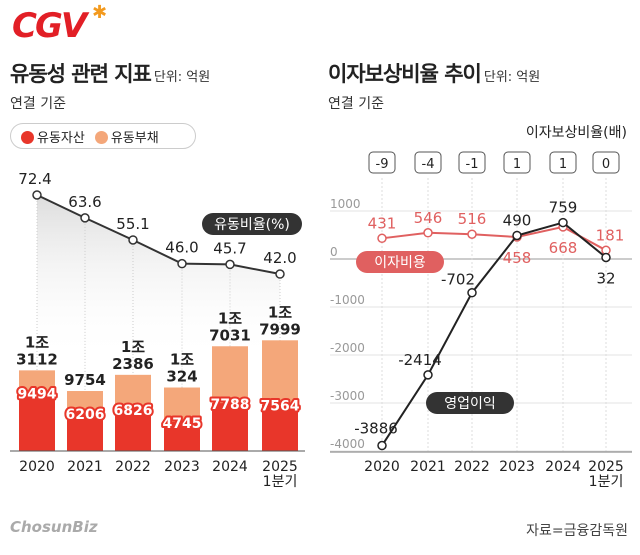 This screenshot has height=555, width=640. What do you see at coordinates (252, 224) in the screenshot?
I see `ratio-pill-bg` at bounding box center [252, 224].